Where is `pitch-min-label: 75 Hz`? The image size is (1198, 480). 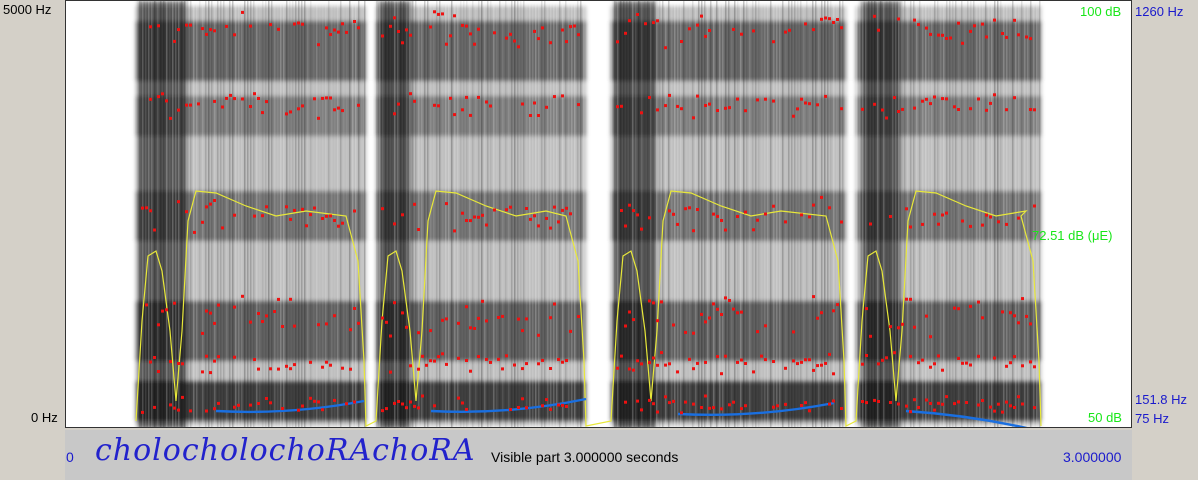
pitch-min-label: 75 Hz is located at coordinates (1152, 418).